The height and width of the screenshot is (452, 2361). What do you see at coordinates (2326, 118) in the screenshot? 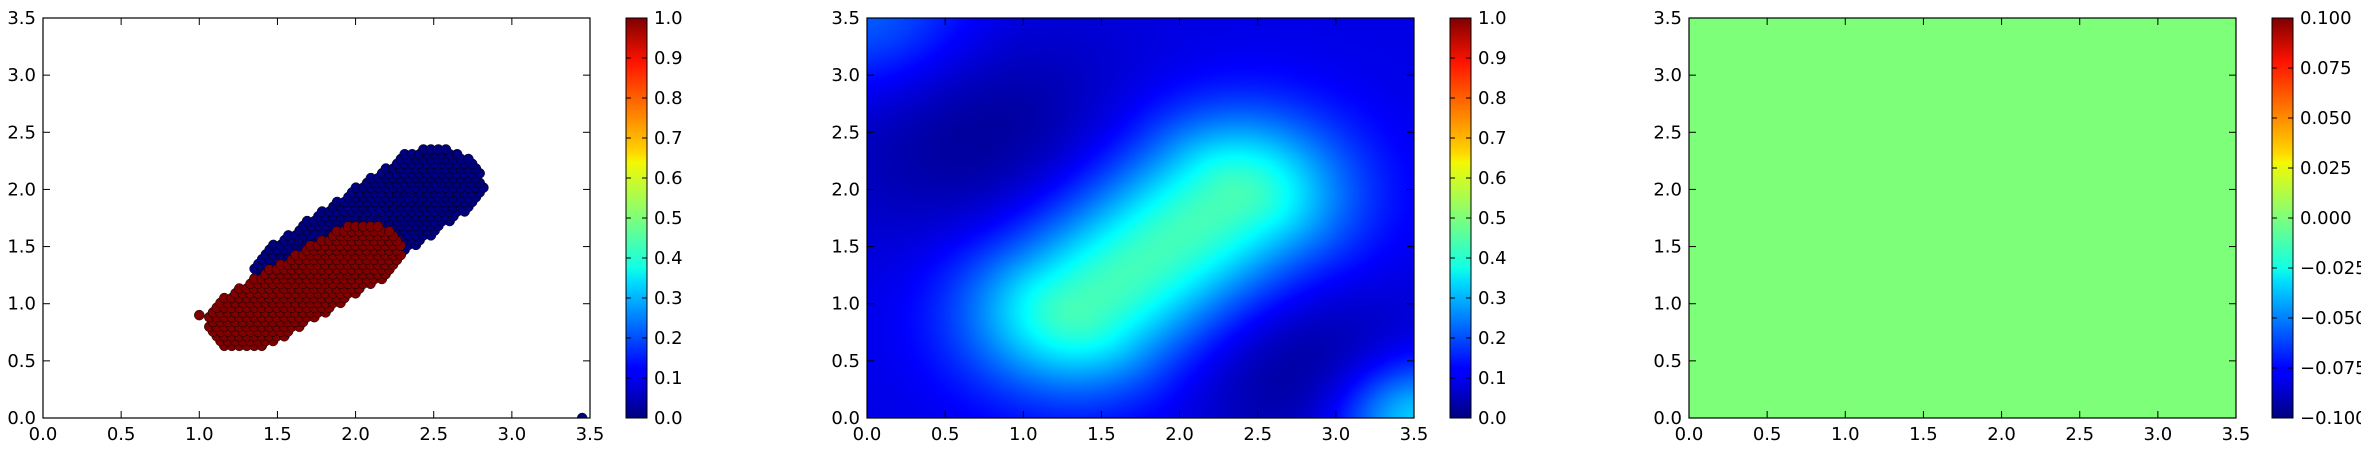
I see `colorbar-tick-label: 0.050` at bounding box center [2326, 118].